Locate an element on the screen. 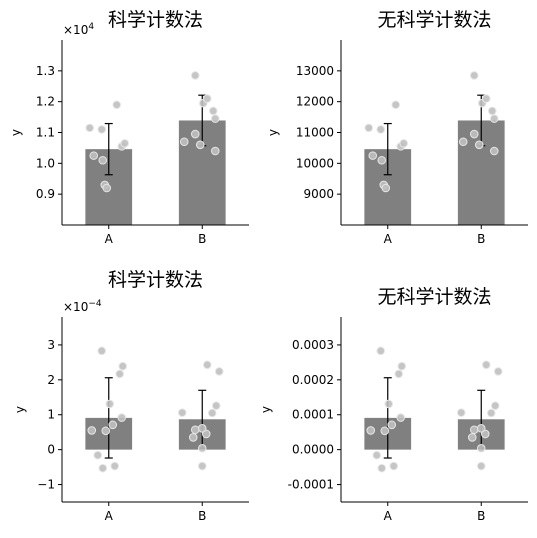  y-tick-label: 0 is located at coordinates (51, 450).